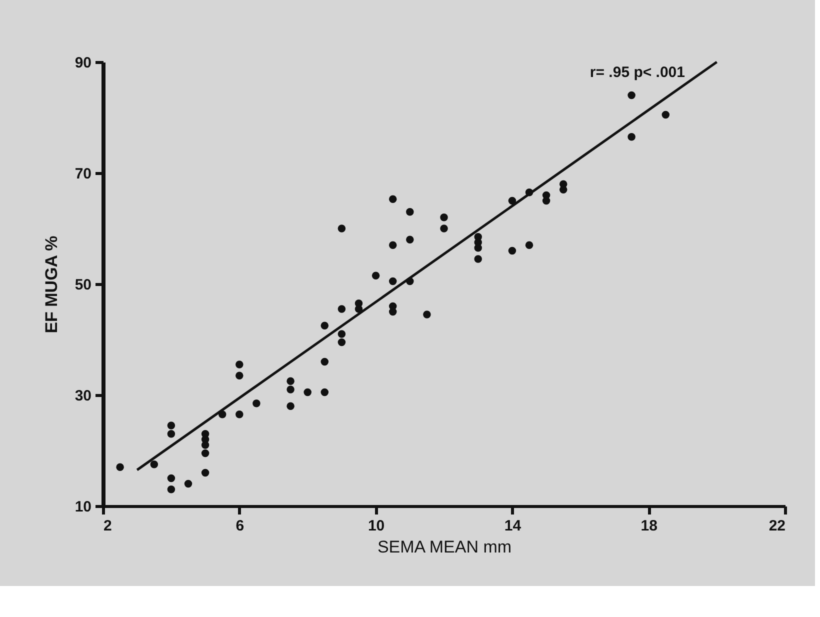 The image size is (820, 617). What do you see at coordinates (637, 72) in the screenshot?
I see `annotation: r= .95 p< .001` at bounding box center [637, 72].